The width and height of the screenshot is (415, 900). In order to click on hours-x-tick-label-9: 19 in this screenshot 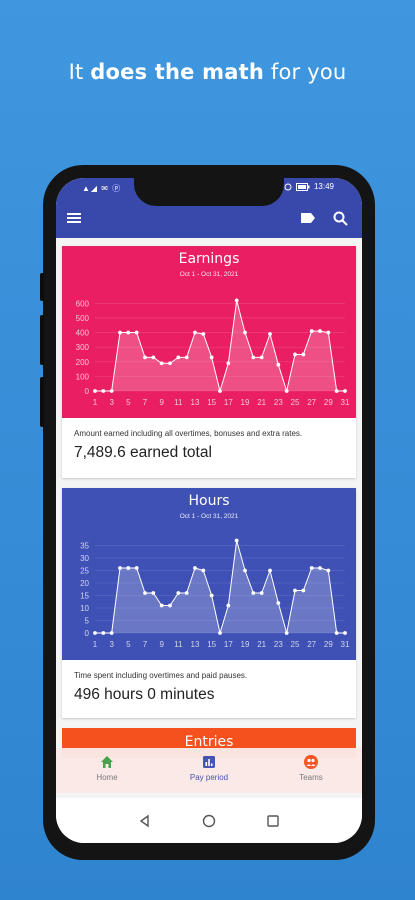, I will do `click(245, 644)`.